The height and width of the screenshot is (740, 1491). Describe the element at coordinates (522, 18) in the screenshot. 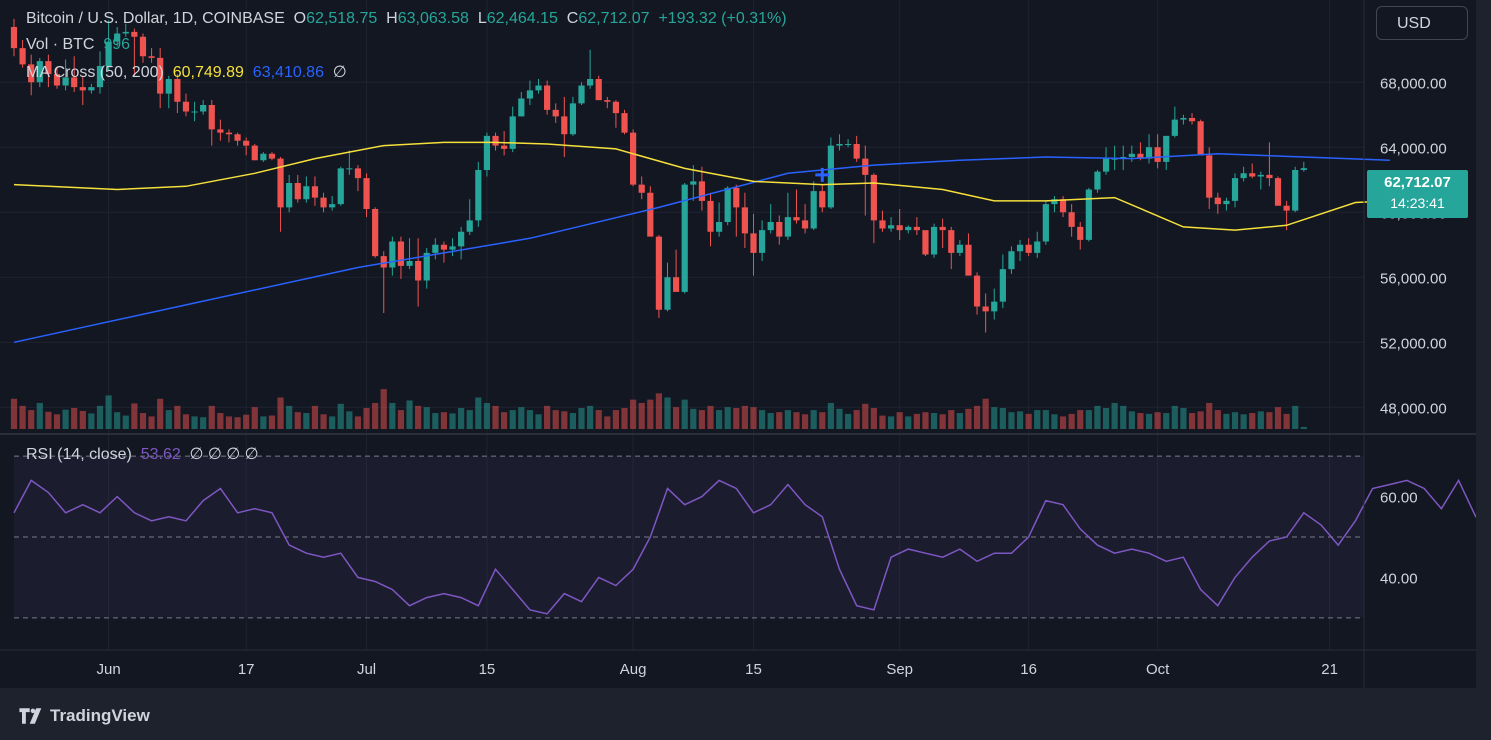

I see `low-value: 62,464.15` at that location.